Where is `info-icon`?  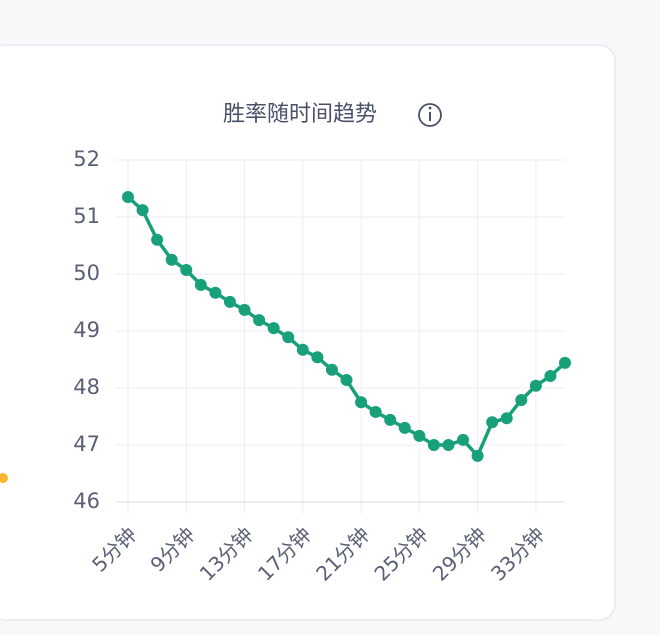
info-icon is located at coordinates (430, 115).